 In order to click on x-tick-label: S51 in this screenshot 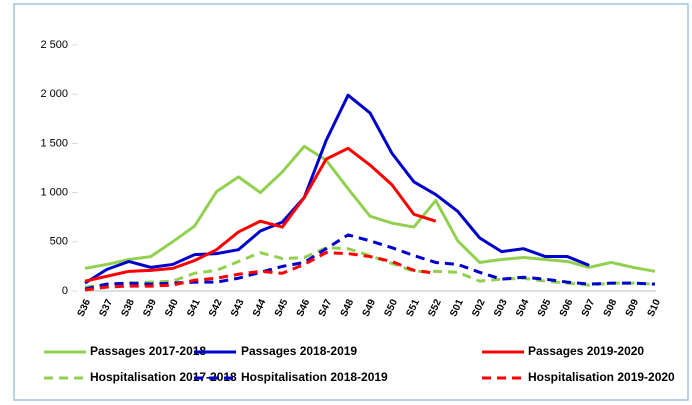, I will do `click(413, 307)`.